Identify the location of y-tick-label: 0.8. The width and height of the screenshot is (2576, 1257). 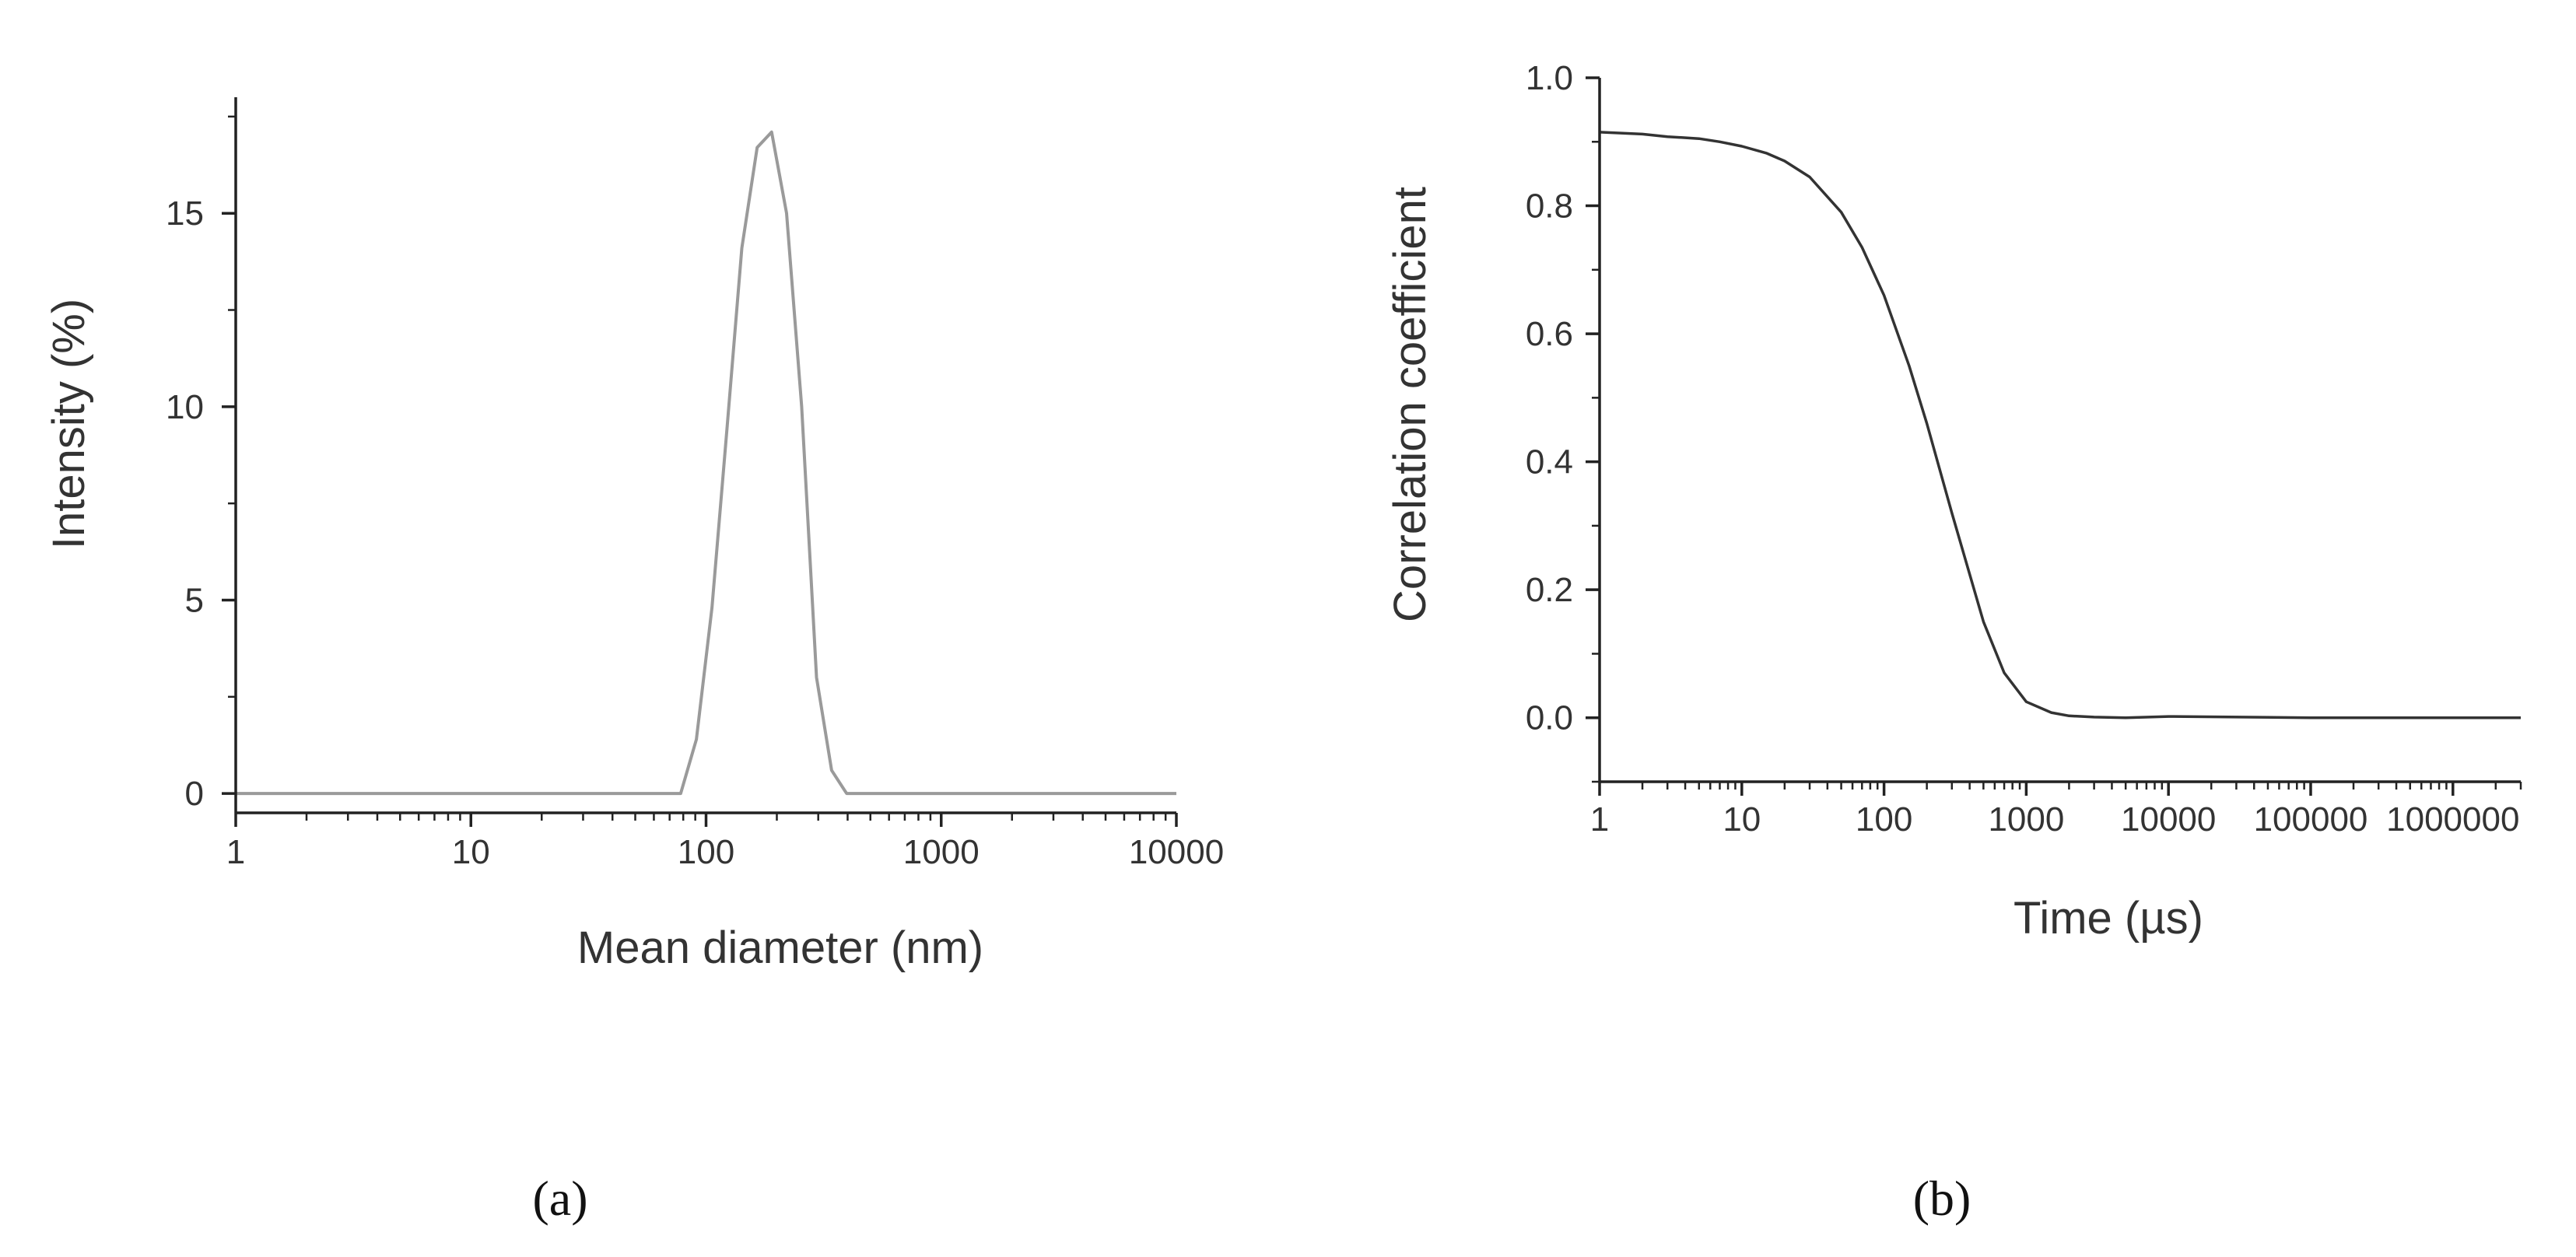
(1550, 206).